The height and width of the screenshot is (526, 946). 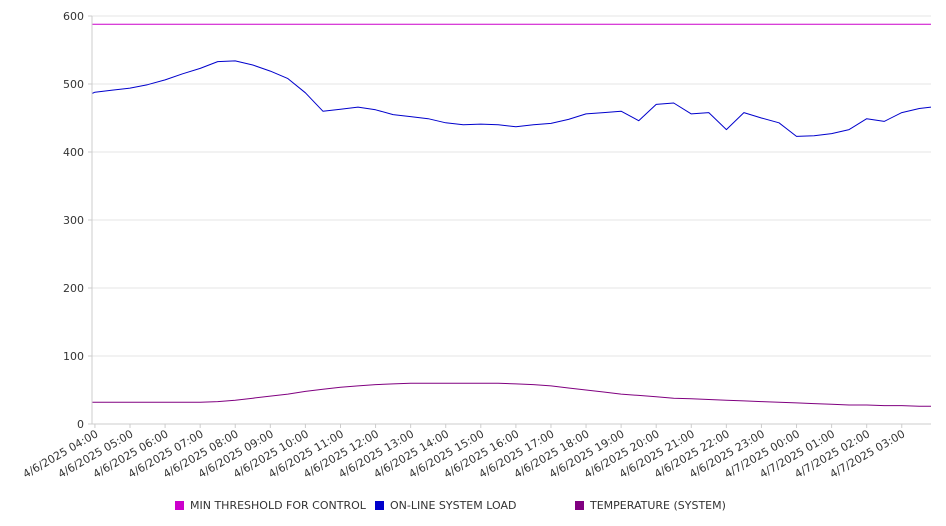 I want to click on legend-label-temperature: TEMPERATURE (SYSTEM), so click(x=658, y=505).